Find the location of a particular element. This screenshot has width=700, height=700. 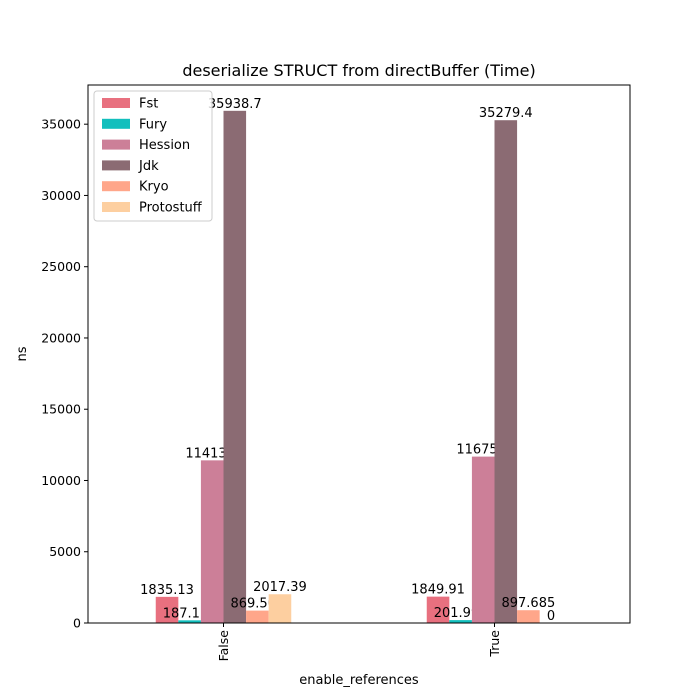

bar-protostuff-false is located at coordinates (280, 608).